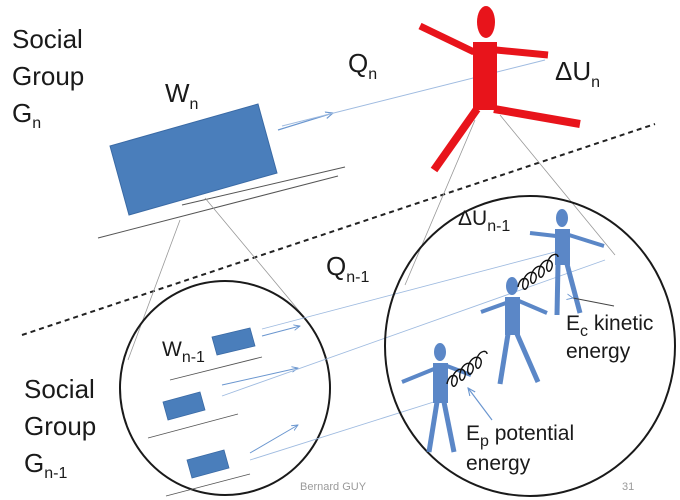  What do you see at coordinates (467, 368) in the screenshot?
I see `spring-lower` at bounding box center [467, 368].